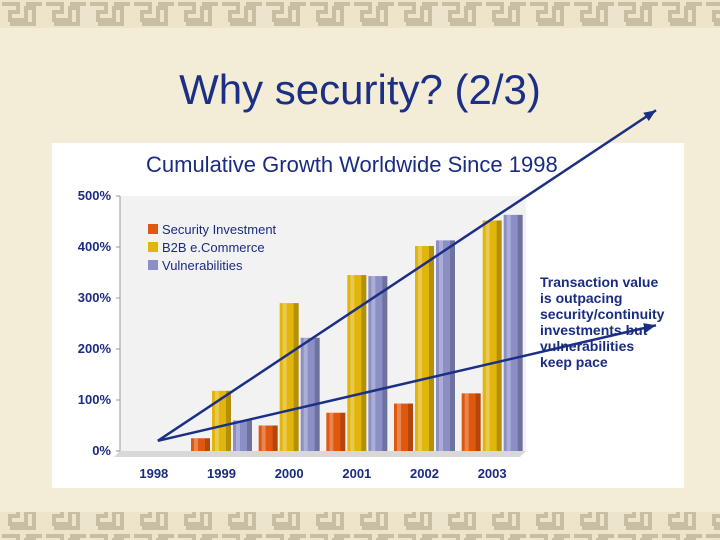  I want to click on annotation-line: is outpacing, so click(581, 298).